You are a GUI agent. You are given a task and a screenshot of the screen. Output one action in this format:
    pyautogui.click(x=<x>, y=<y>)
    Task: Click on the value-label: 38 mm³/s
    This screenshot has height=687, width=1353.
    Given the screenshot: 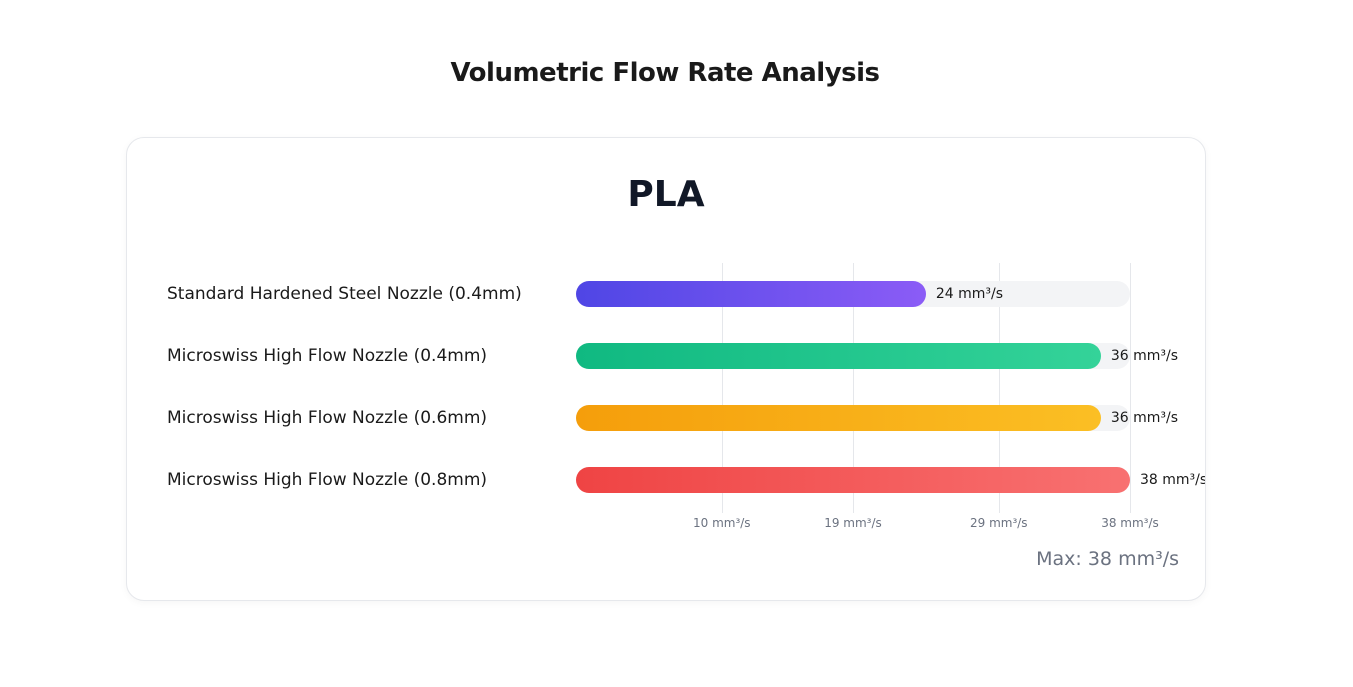 What is the action you would take?
    pyautogui.click(x=1173, y=480)
    